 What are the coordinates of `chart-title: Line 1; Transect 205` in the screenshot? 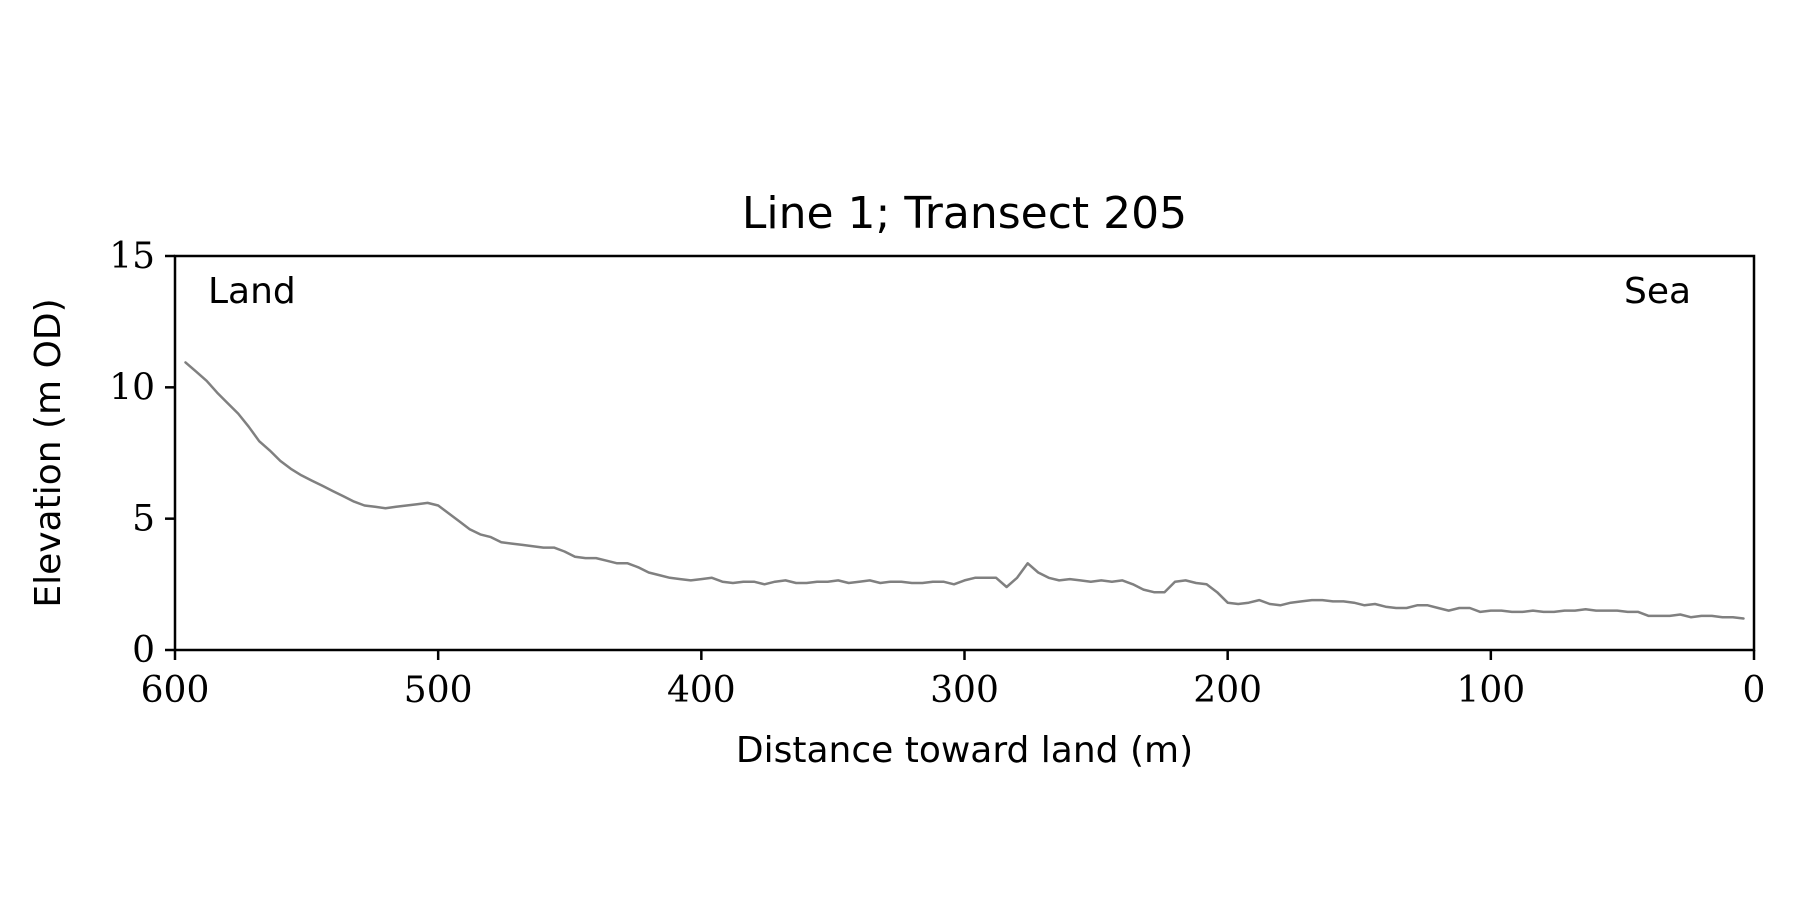 It's located at (964, 213).